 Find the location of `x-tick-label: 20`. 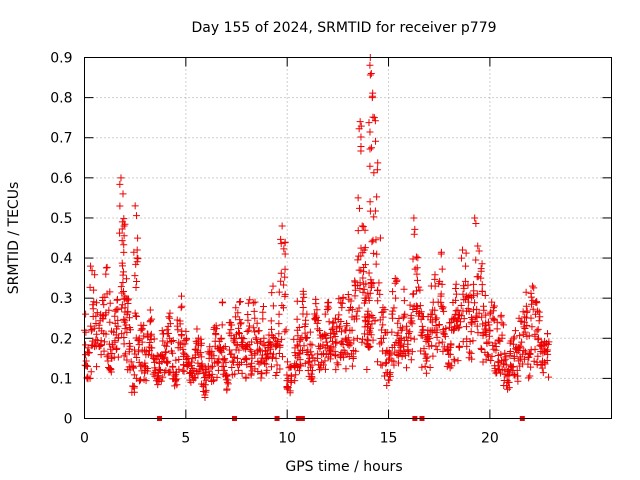

x-tick-label: 20 is located at coordinates (490, 439).